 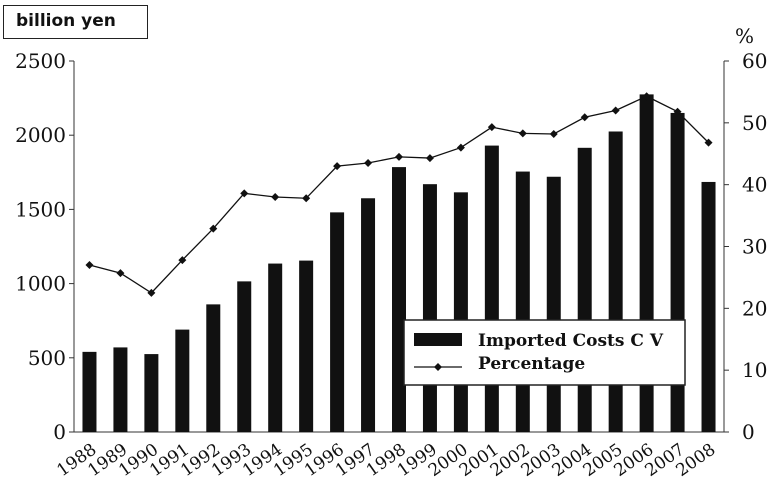 I want to click on left-tick-label: 0, so click(x=59, y=432).